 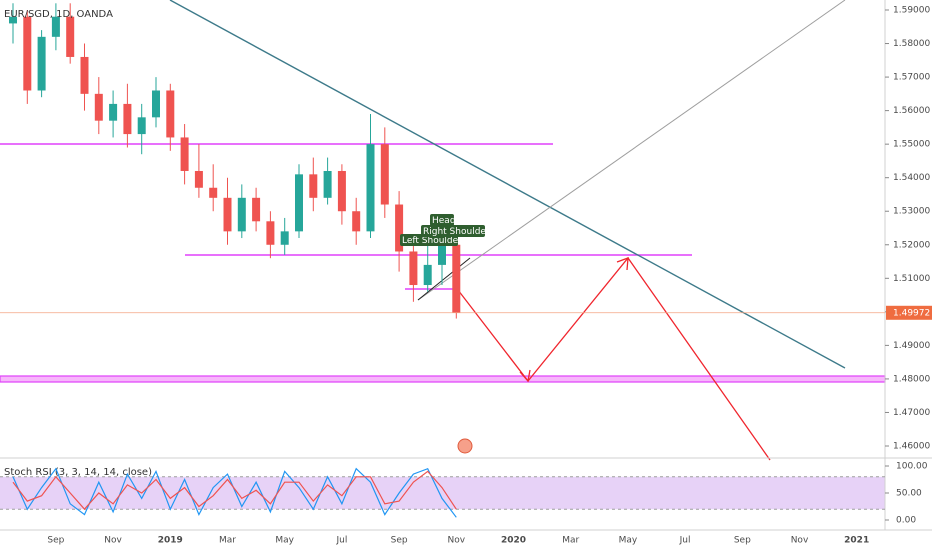 I want to click on annotations: Left Shoulder Head Right Shoulder, so click(x=445, y=230).